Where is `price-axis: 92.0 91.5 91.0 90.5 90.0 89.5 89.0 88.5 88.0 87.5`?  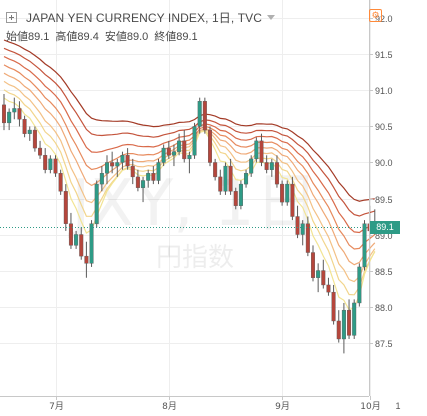 price-axis: 92.0 91.5 91.0 90.5 90.0 89.5 89.0 88.5 88.0 87.5 is located at coordinates (381, 181).